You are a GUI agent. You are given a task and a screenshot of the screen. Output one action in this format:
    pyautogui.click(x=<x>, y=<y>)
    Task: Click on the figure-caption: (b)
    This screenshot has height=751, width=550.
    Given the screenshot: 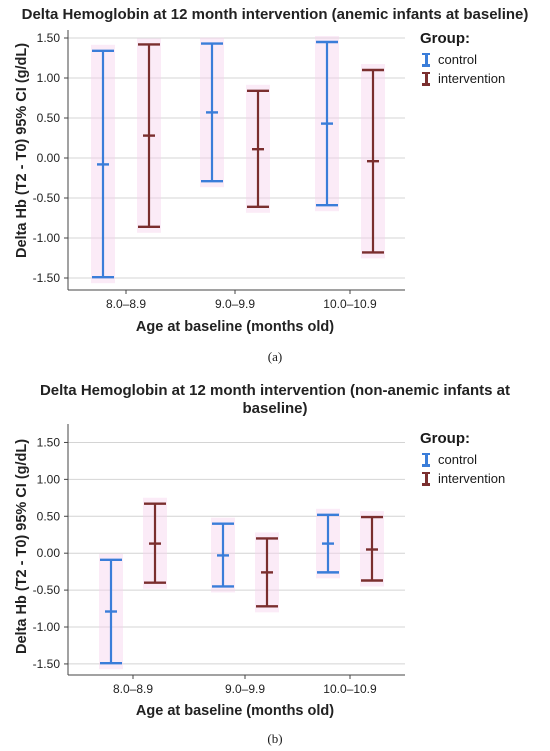 What is the action you would take?
    pyautogui.click(x=275, y=738)
    